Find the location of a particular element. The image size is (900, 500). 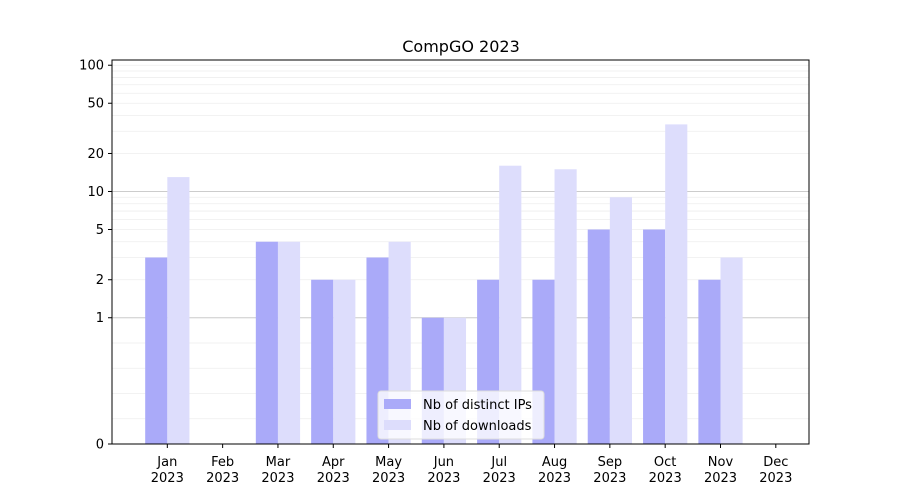

x-tick-label-month: Jul is located at coordinates (498, 462).